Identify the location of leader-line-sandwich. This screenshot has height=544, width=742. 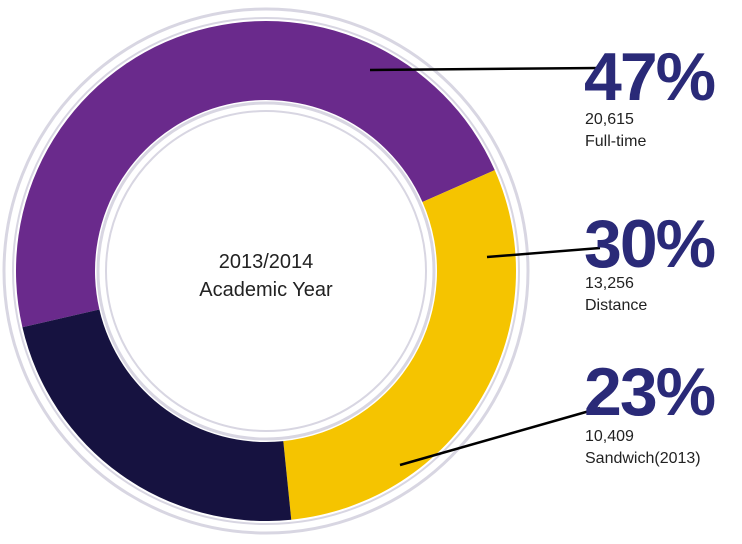
(500, 436).